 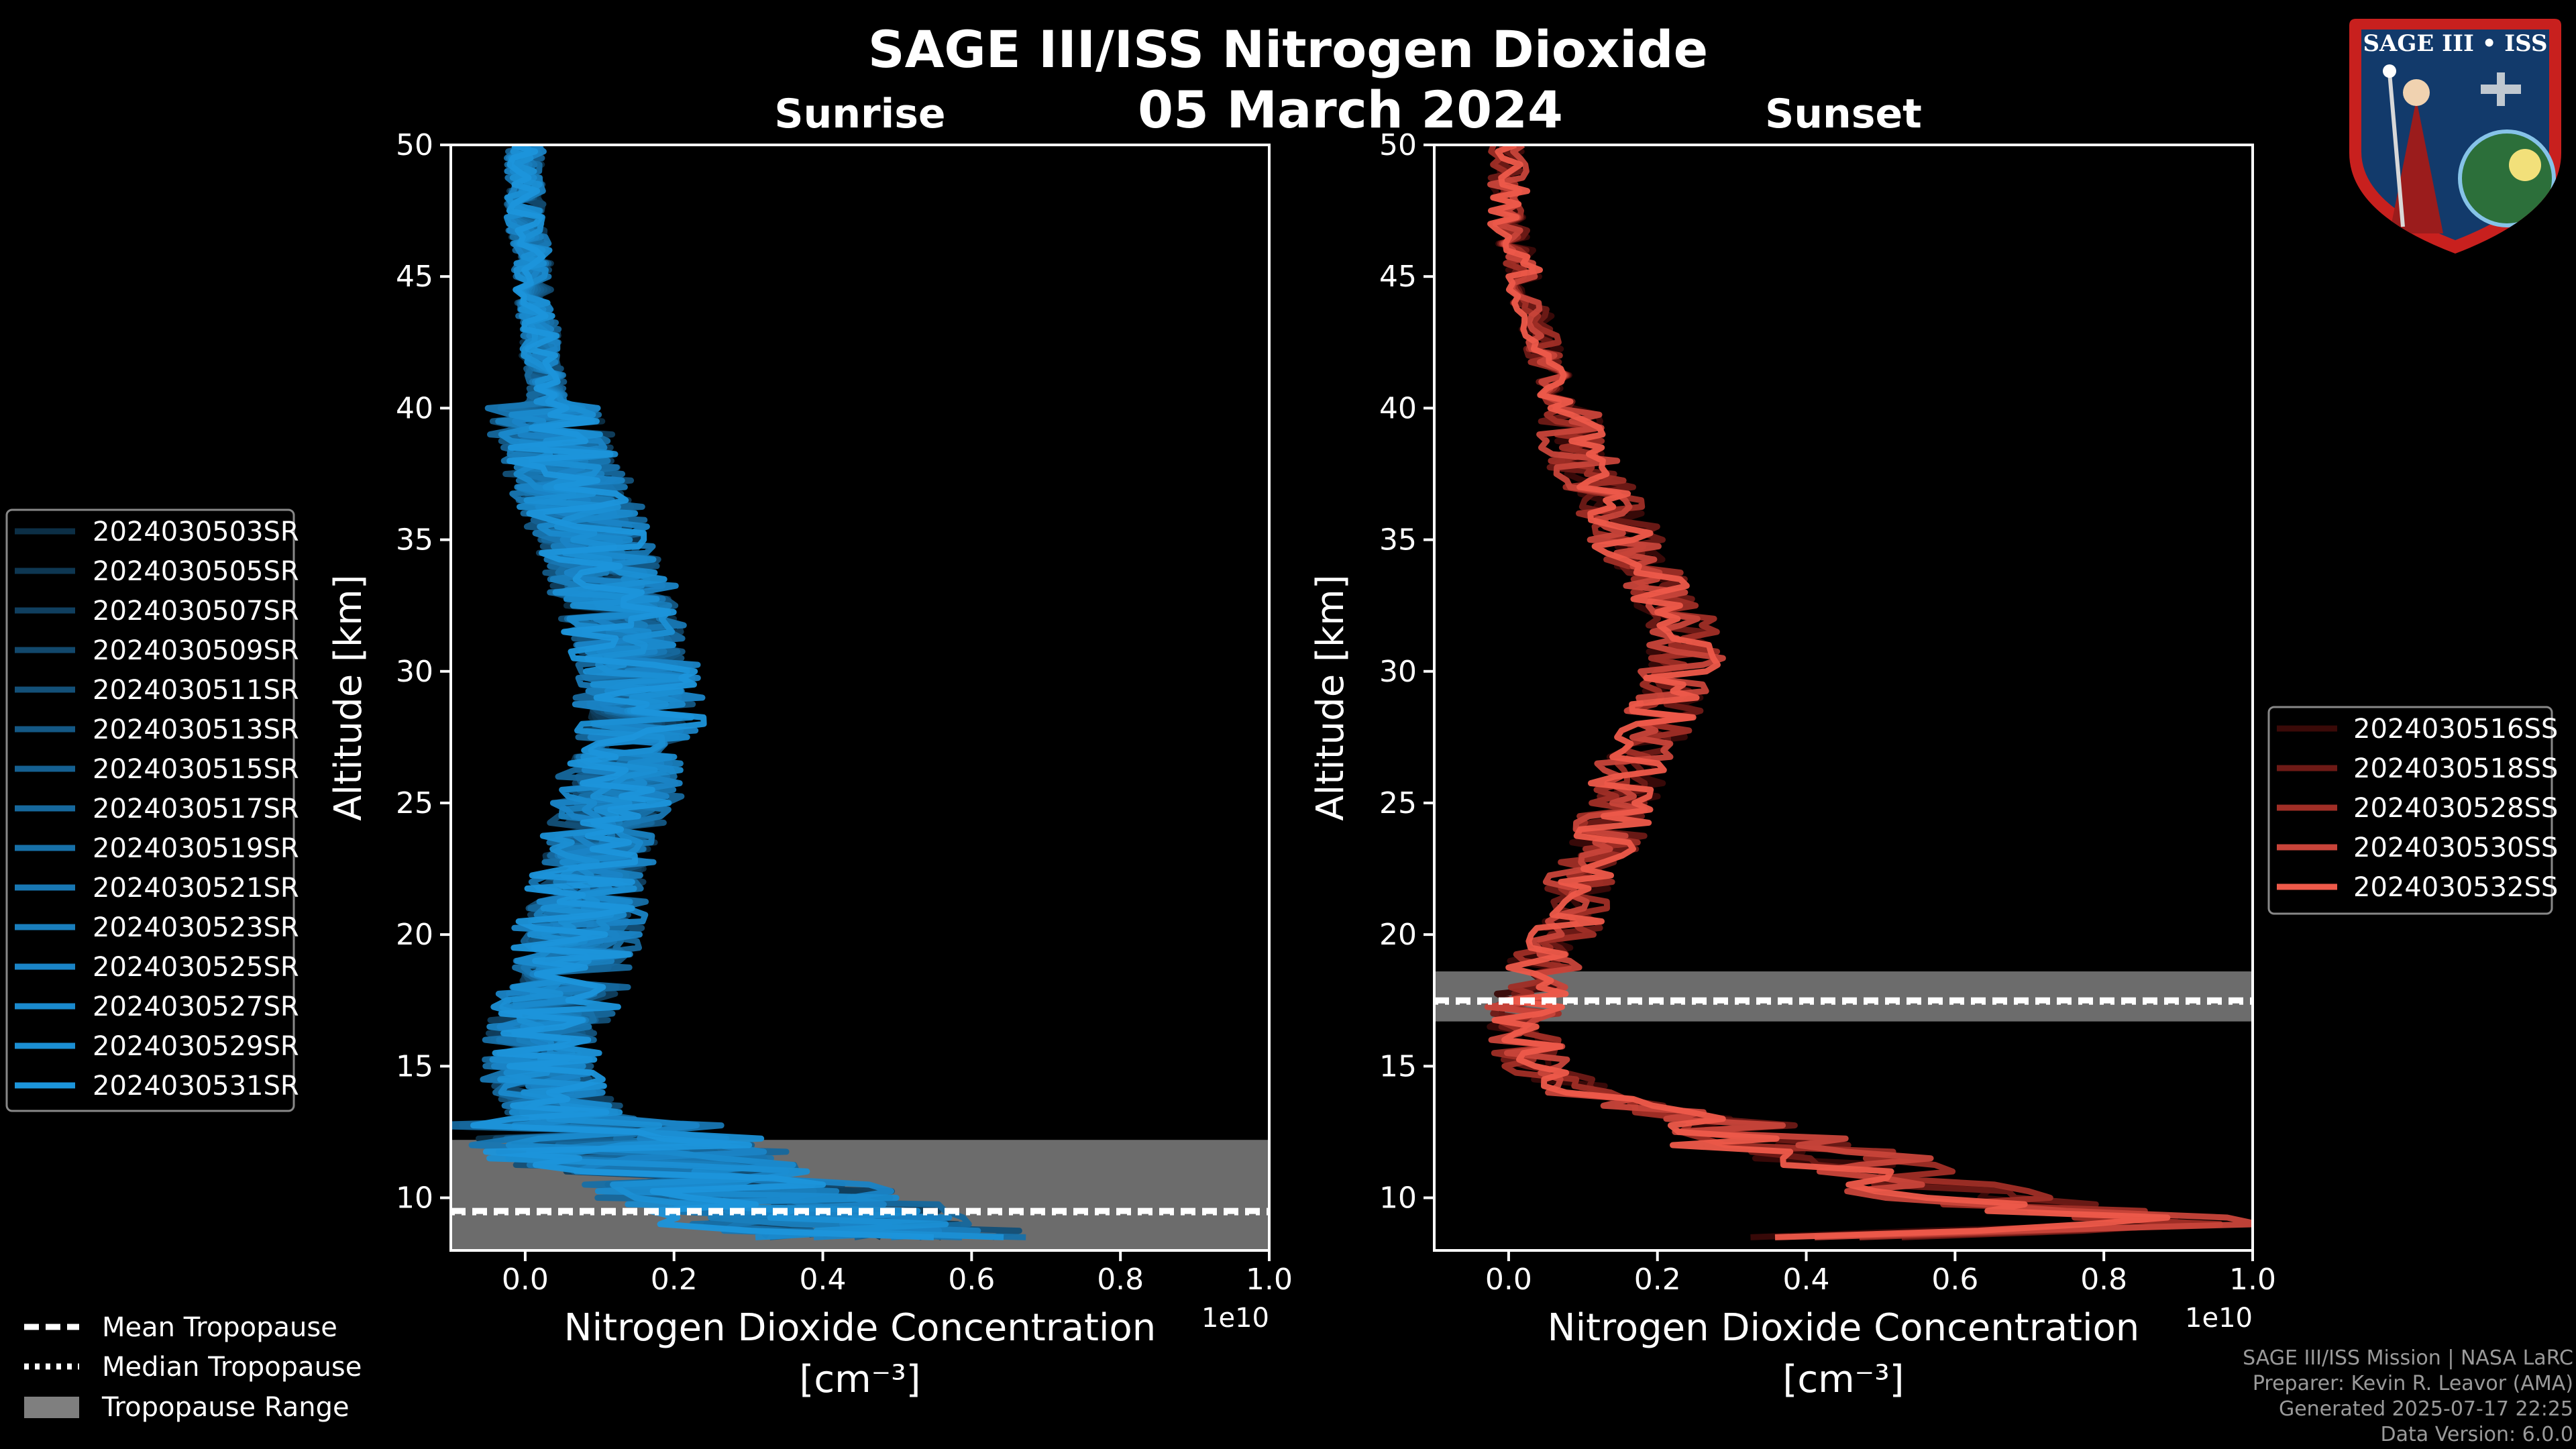 I want to click on sunset-y-tick-label: 35, so click(x=1398, y=540).